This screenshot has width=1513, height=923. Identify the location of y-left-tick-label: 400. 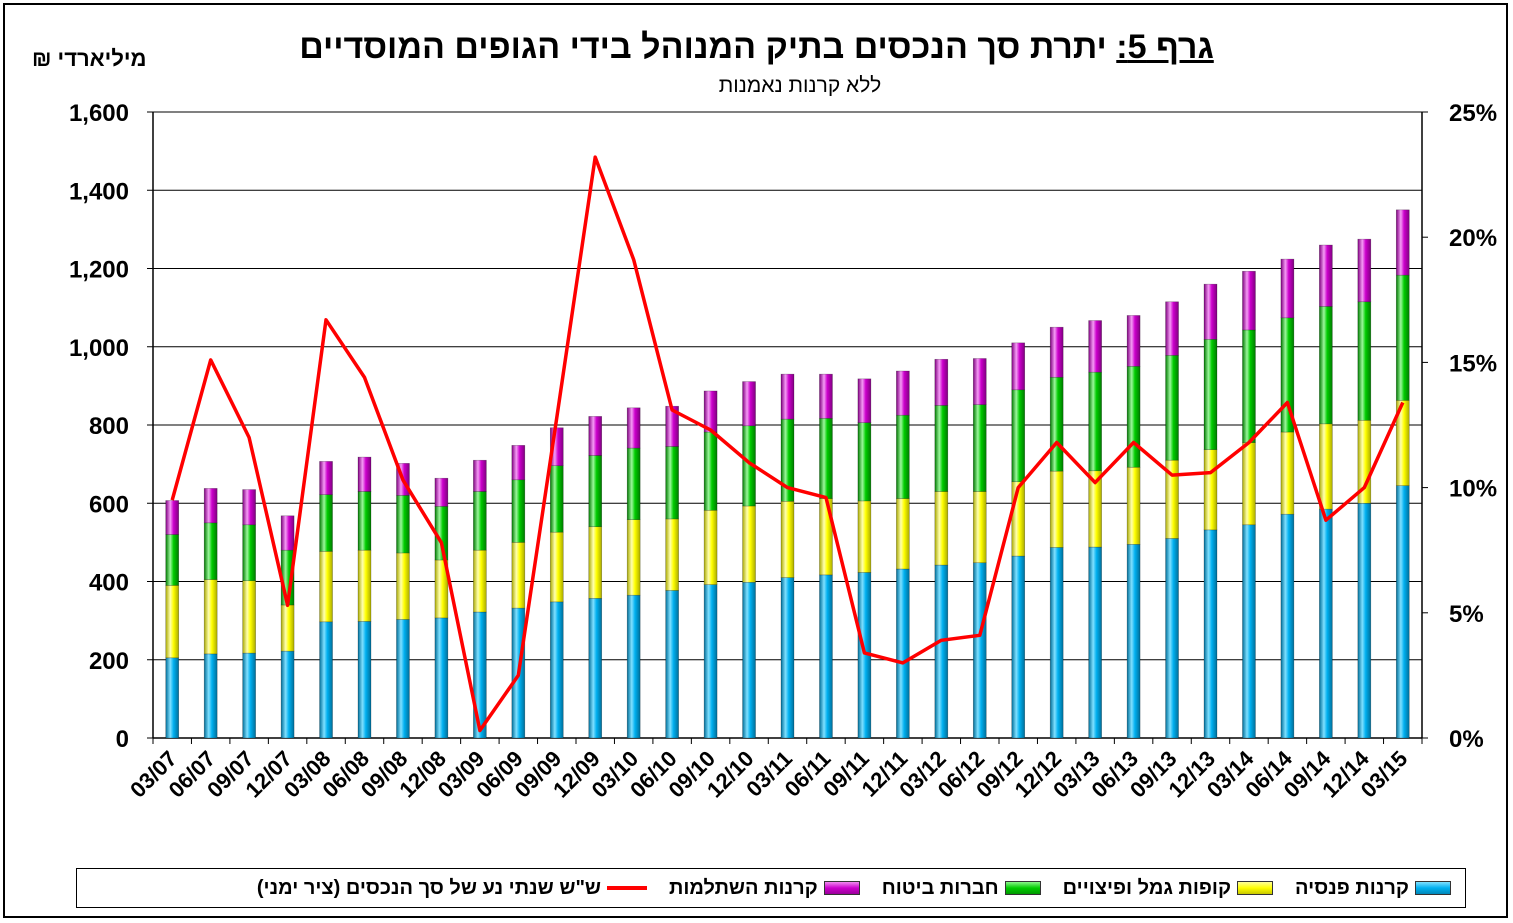
(109, 583).